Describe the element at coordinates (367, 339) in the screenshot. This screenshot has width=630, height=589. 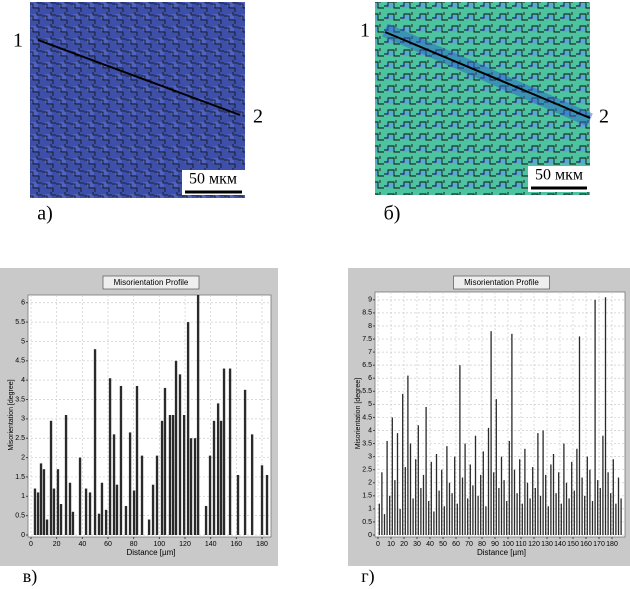
I see `y-tick-label: 7.5` at that location.